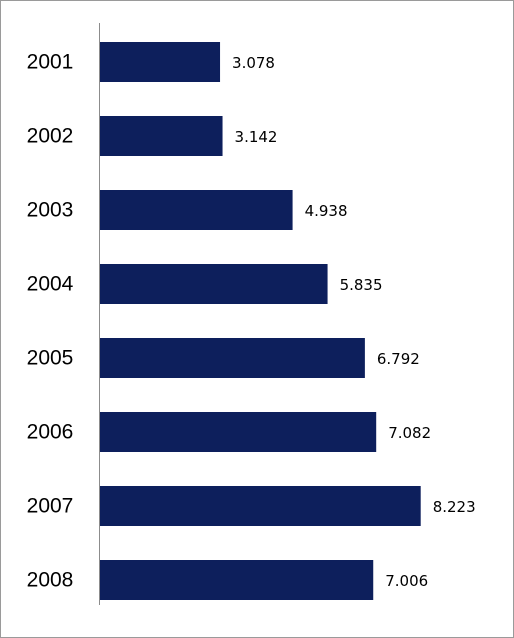  What do you see at coordinates (50, 358) in the screenshot?
I see `category-label-2005: 2005` at bounding box center [50, 358].